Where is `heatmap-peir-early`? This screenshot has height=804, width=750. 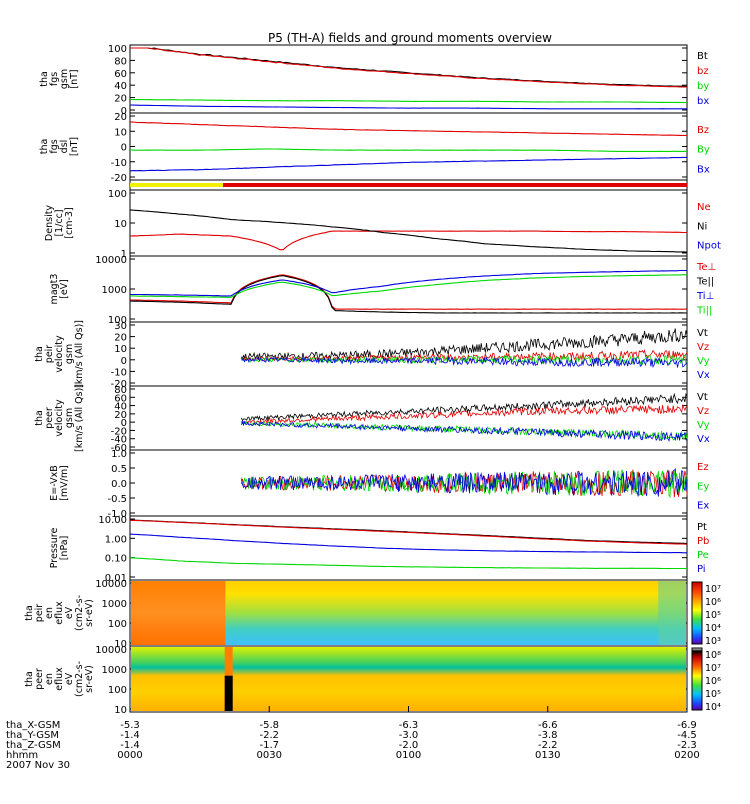 heatmap-peir-early is located at coordinates (178, 613).